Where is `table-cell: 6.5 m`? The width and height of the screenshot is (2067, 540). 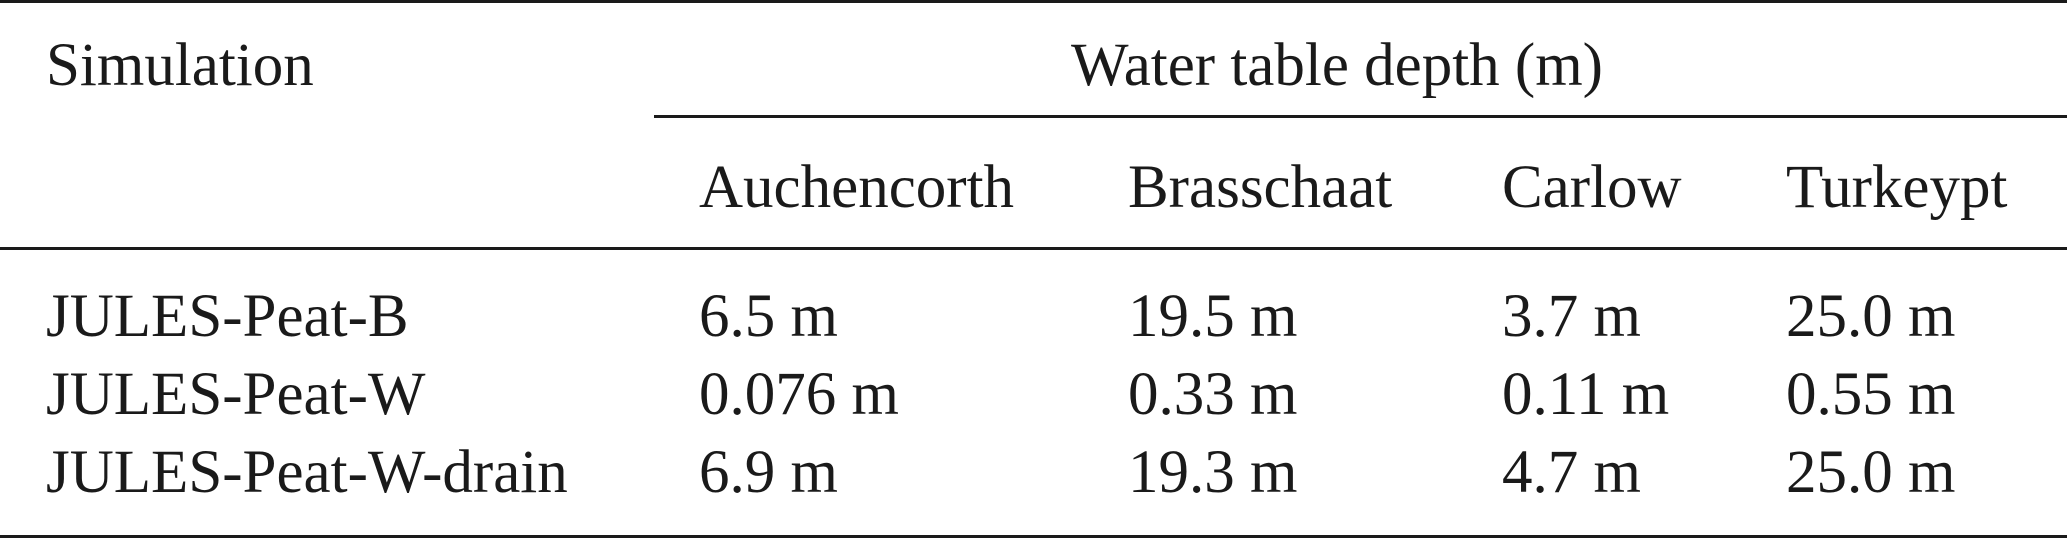
table-cell: 6.5 m is located at coordinates (768, 316).